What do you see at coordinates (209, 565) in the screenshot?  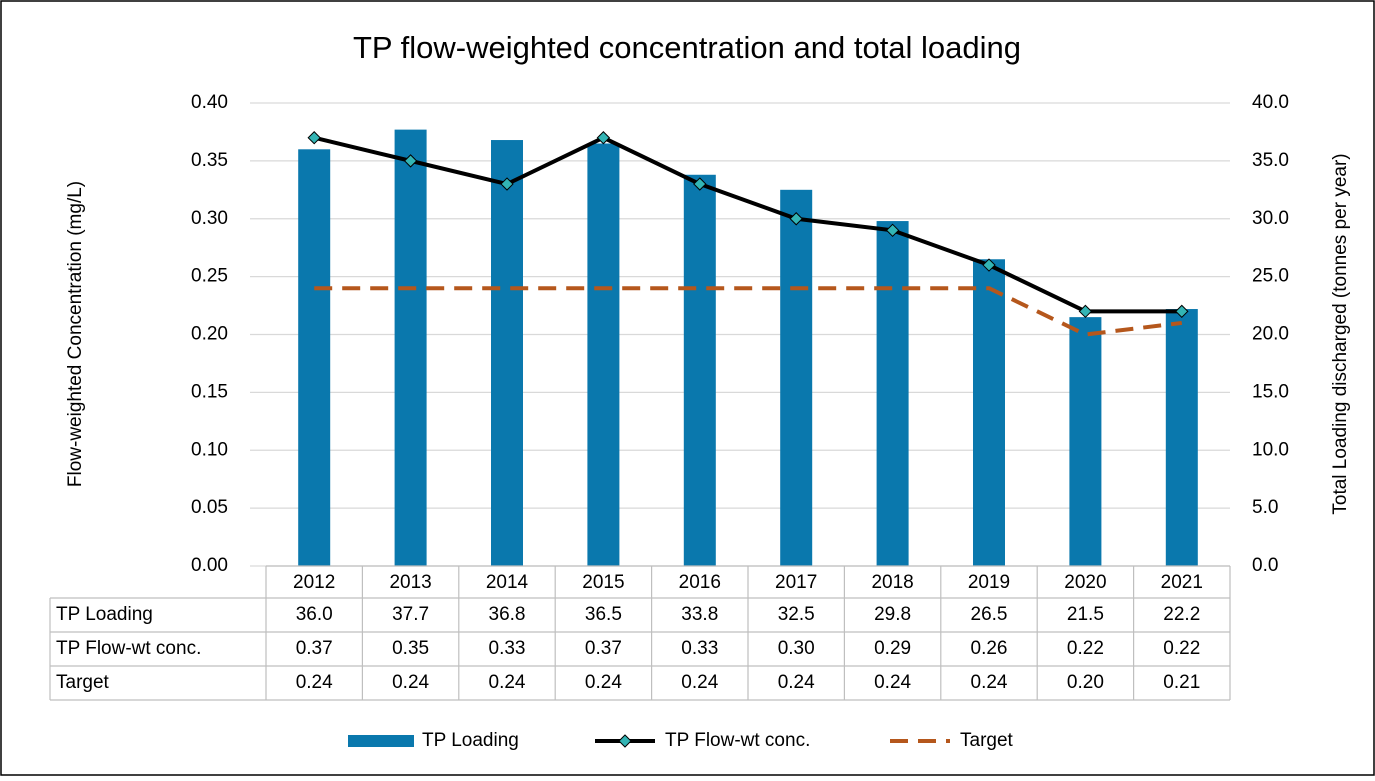 I see `y-tick-label: 0.00` at bounding box center [209, 565].